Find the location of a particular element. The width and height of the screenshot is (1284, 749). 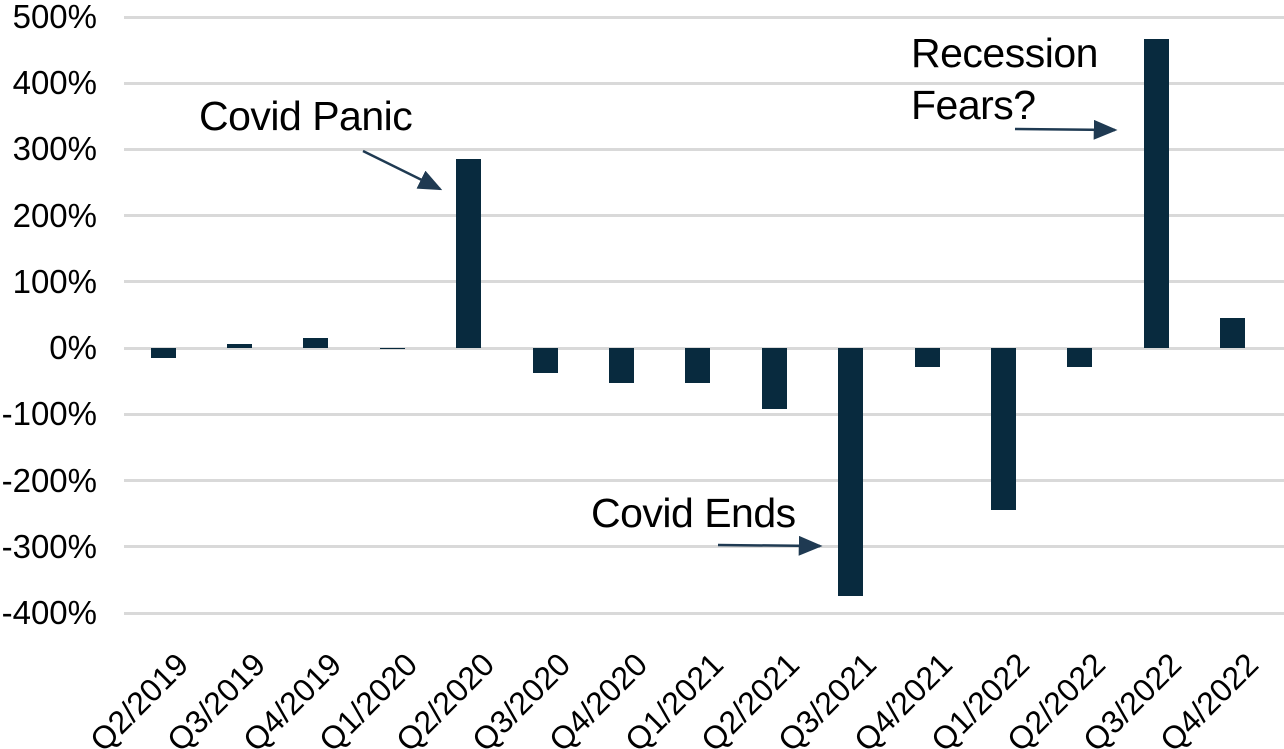

y-axis-tick-label: -100% is located at coordinates (49, 414).